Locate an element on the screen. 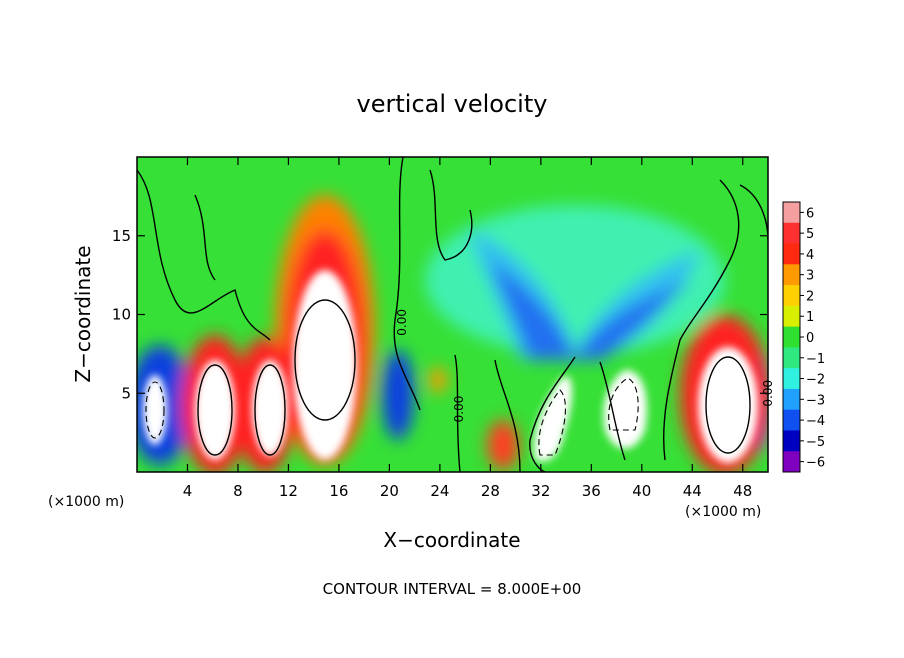 This screenshot has width=904, height=658. plume-core is located at coordinates (325, 365).